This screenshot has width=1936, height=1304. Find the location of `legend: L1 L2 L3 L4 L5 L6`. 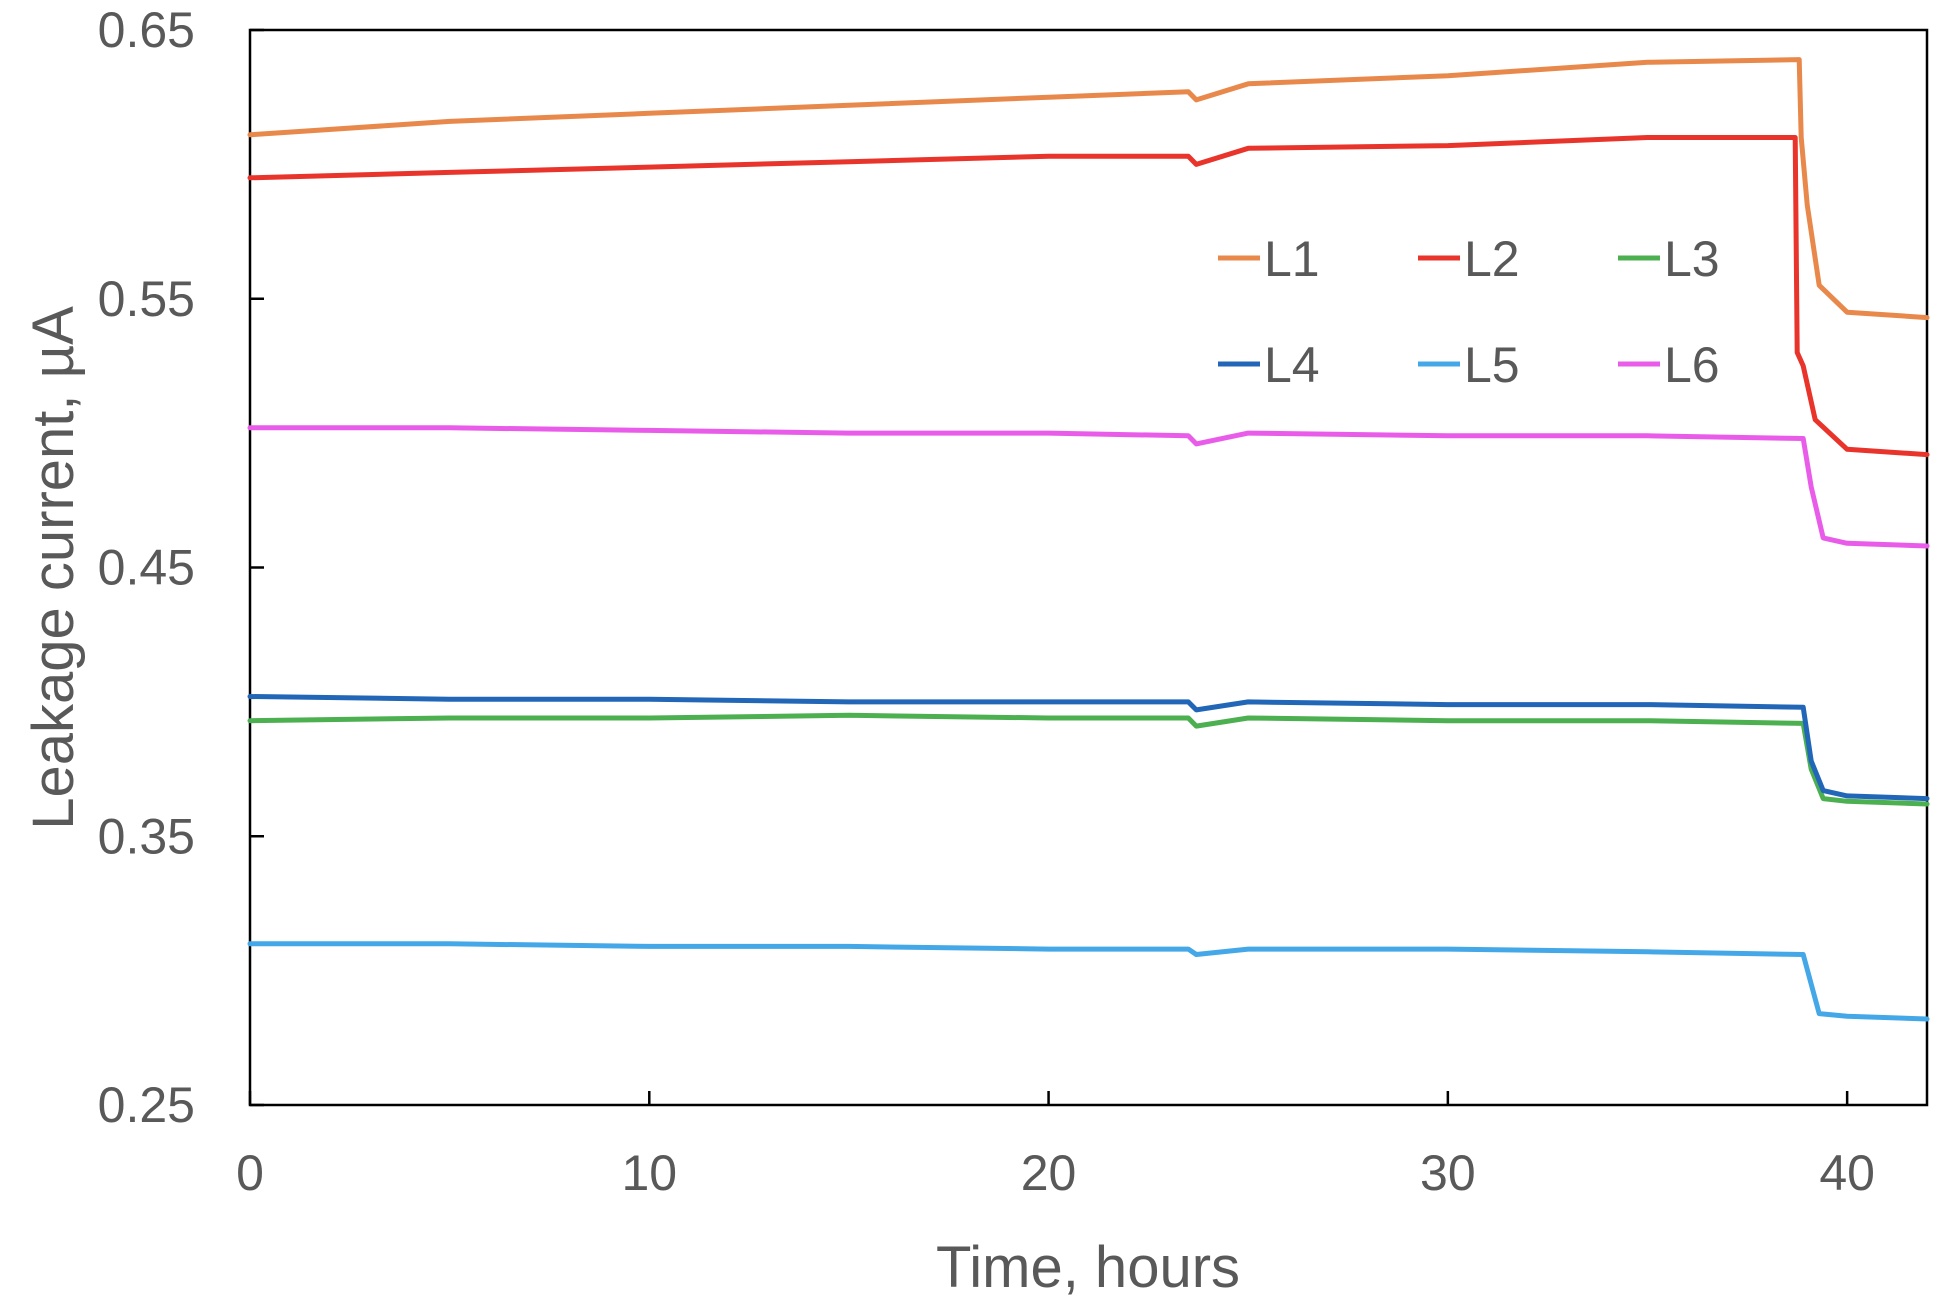

legend: L1 L2 L3 L4 L5 L6 is located at coordinates (1469, 312).